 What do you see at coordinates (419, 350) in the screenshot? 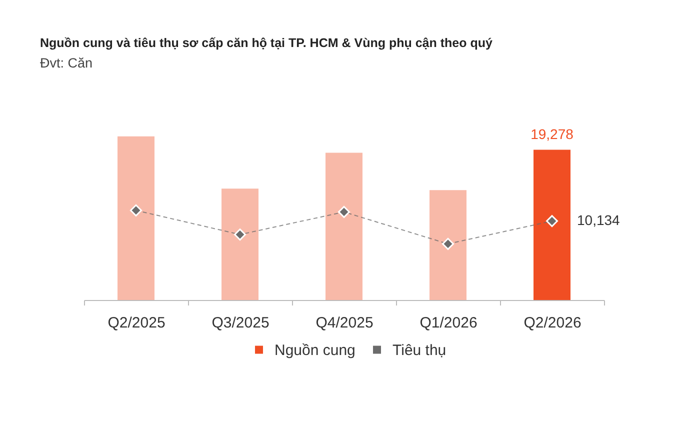
I see `legend-label: Tiêu thụ` at bounding box center [419, 350].